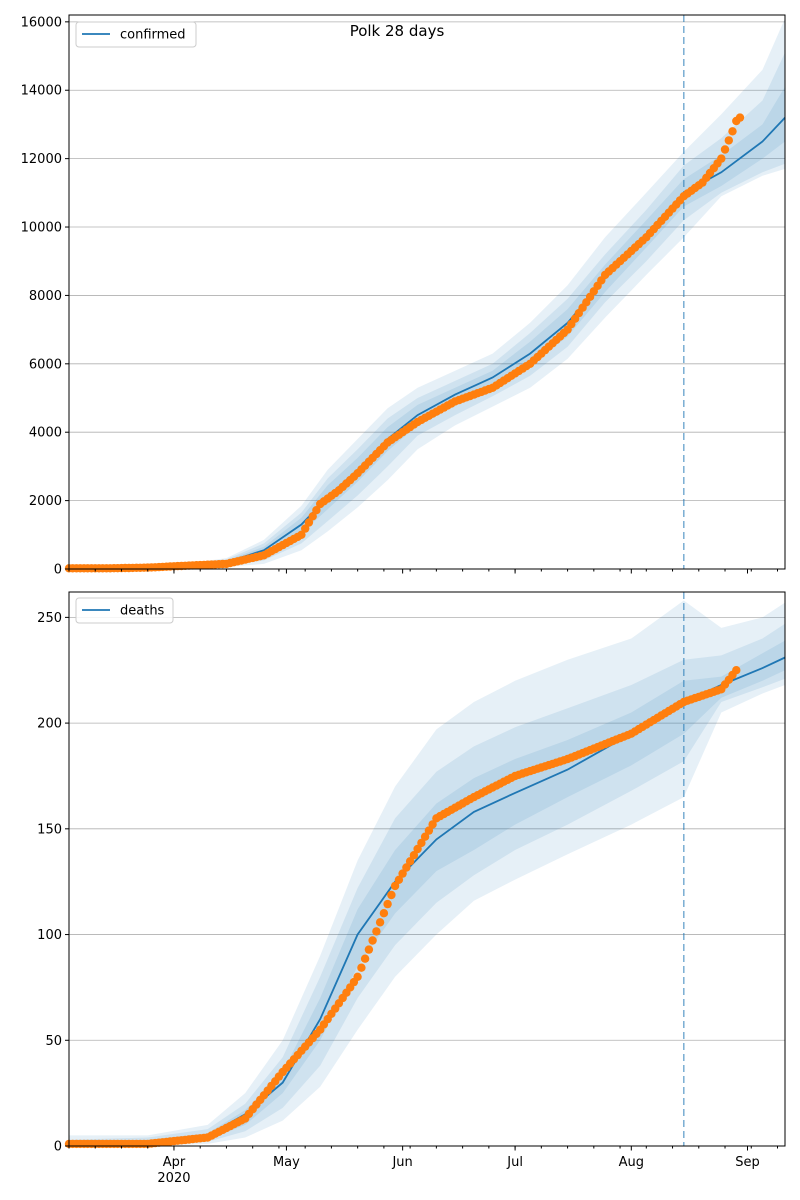  I want to click on x-tick-label: Apr, so click(174, 1162).